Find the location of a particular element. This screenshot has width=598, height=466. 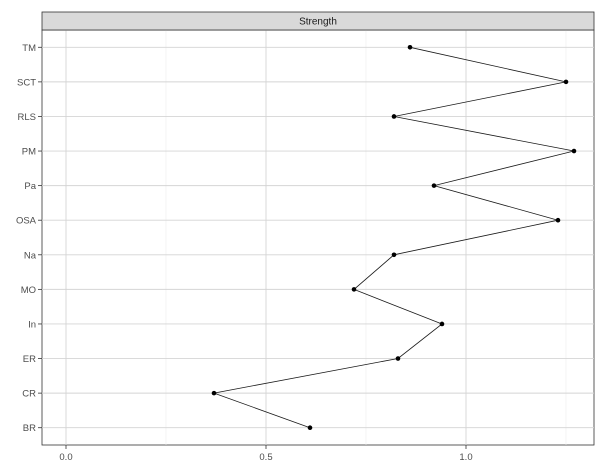

y-tick-label: Pa is located at coordinates (30, 186).